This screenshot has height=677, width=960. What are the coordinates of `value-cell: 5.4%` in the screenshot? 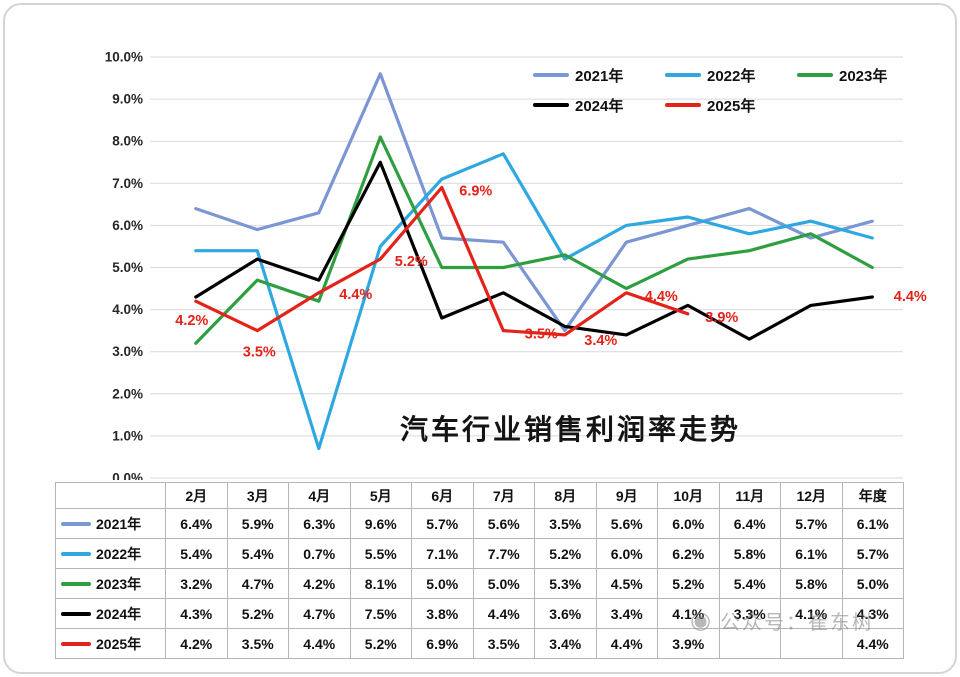 It's located at (257, 553).